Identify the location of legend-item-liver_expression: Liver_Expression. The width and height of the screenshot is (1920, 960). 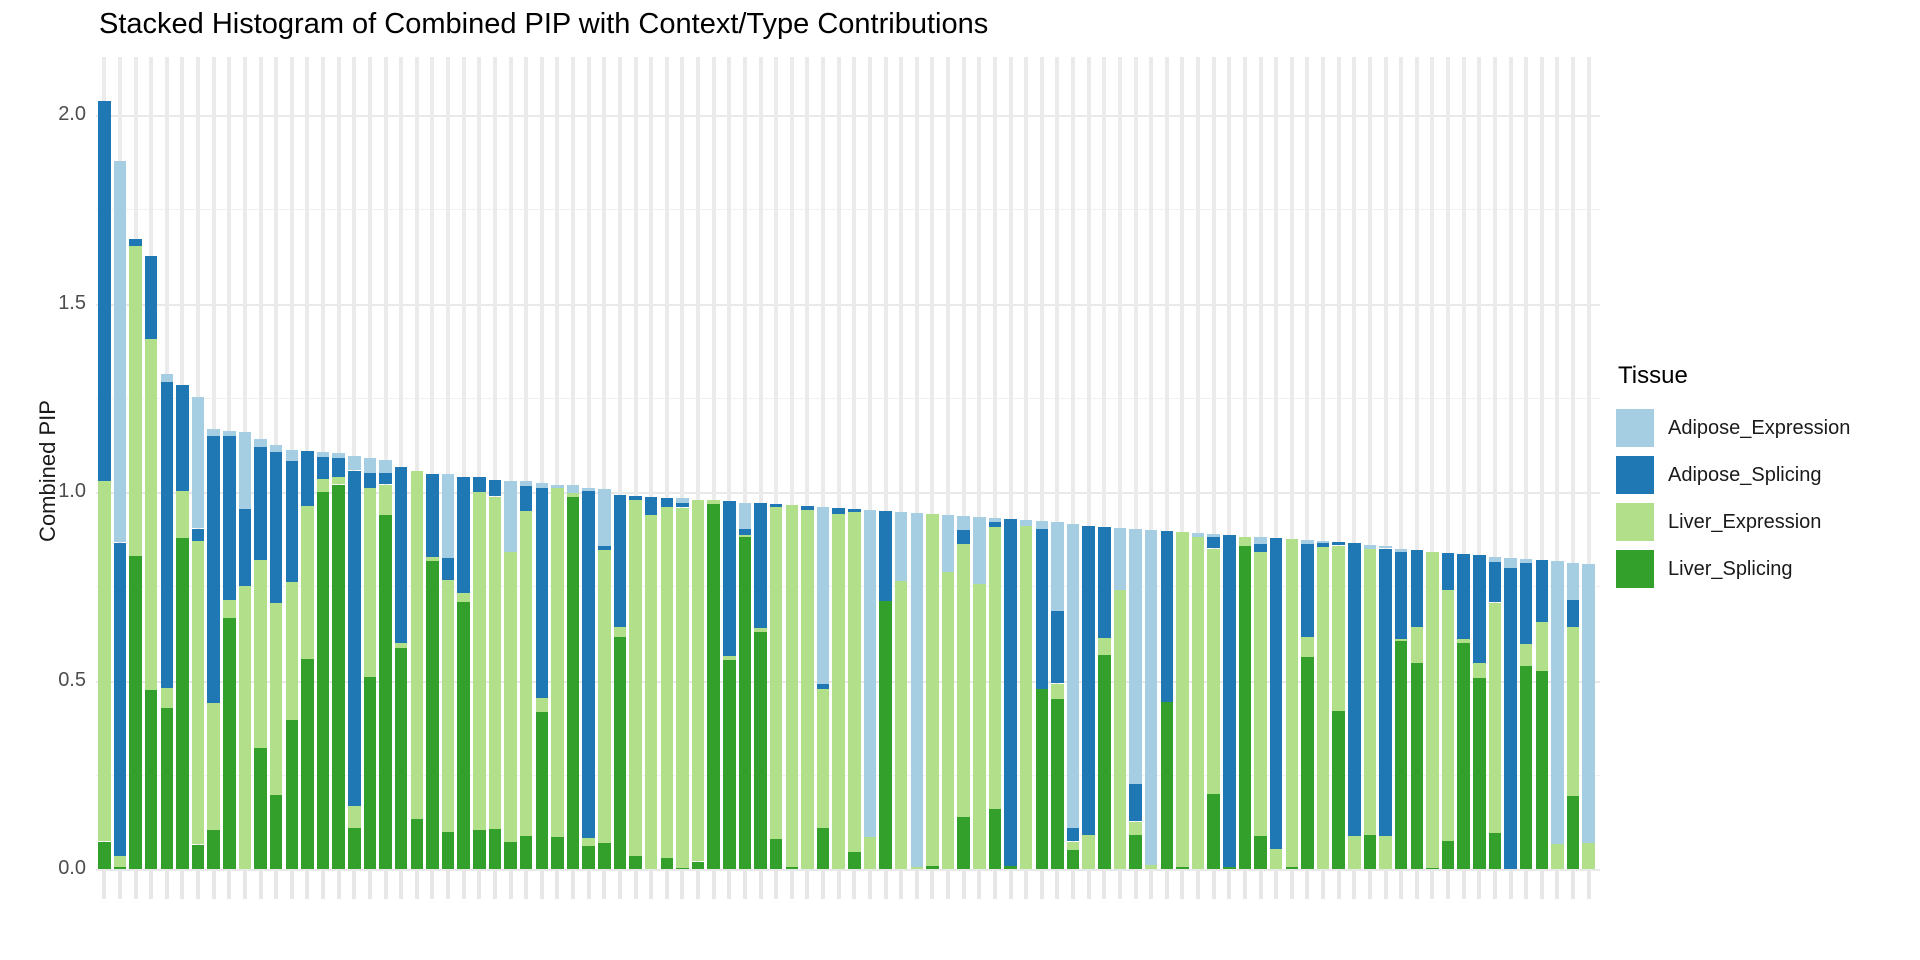
(1733, 522).